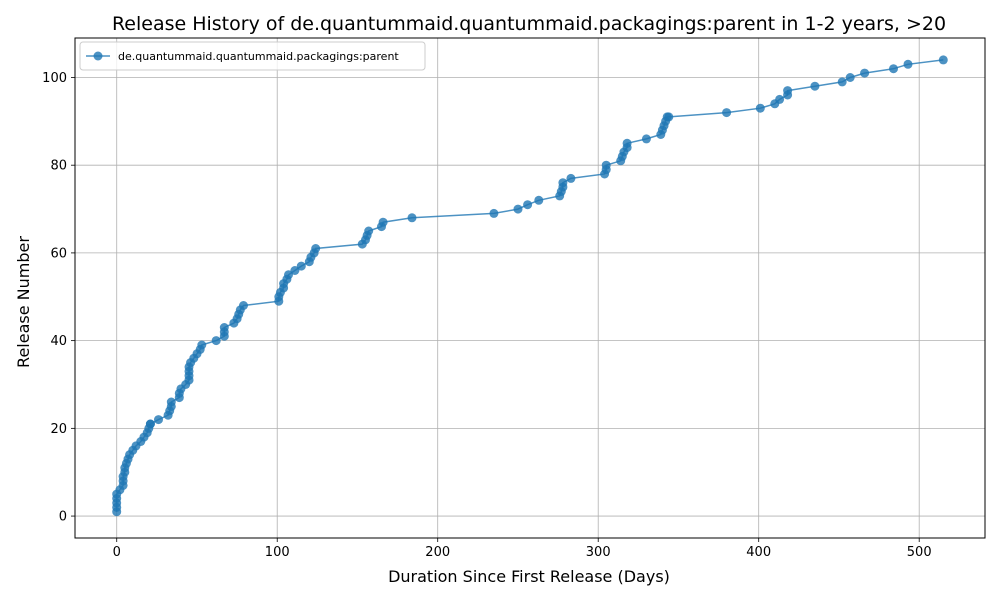 The image size is (1000, 600). What do you see at coordinates (98, 56) in the screenshot?
I see `legend-marker-swatch` at bounding box center [98, 56].